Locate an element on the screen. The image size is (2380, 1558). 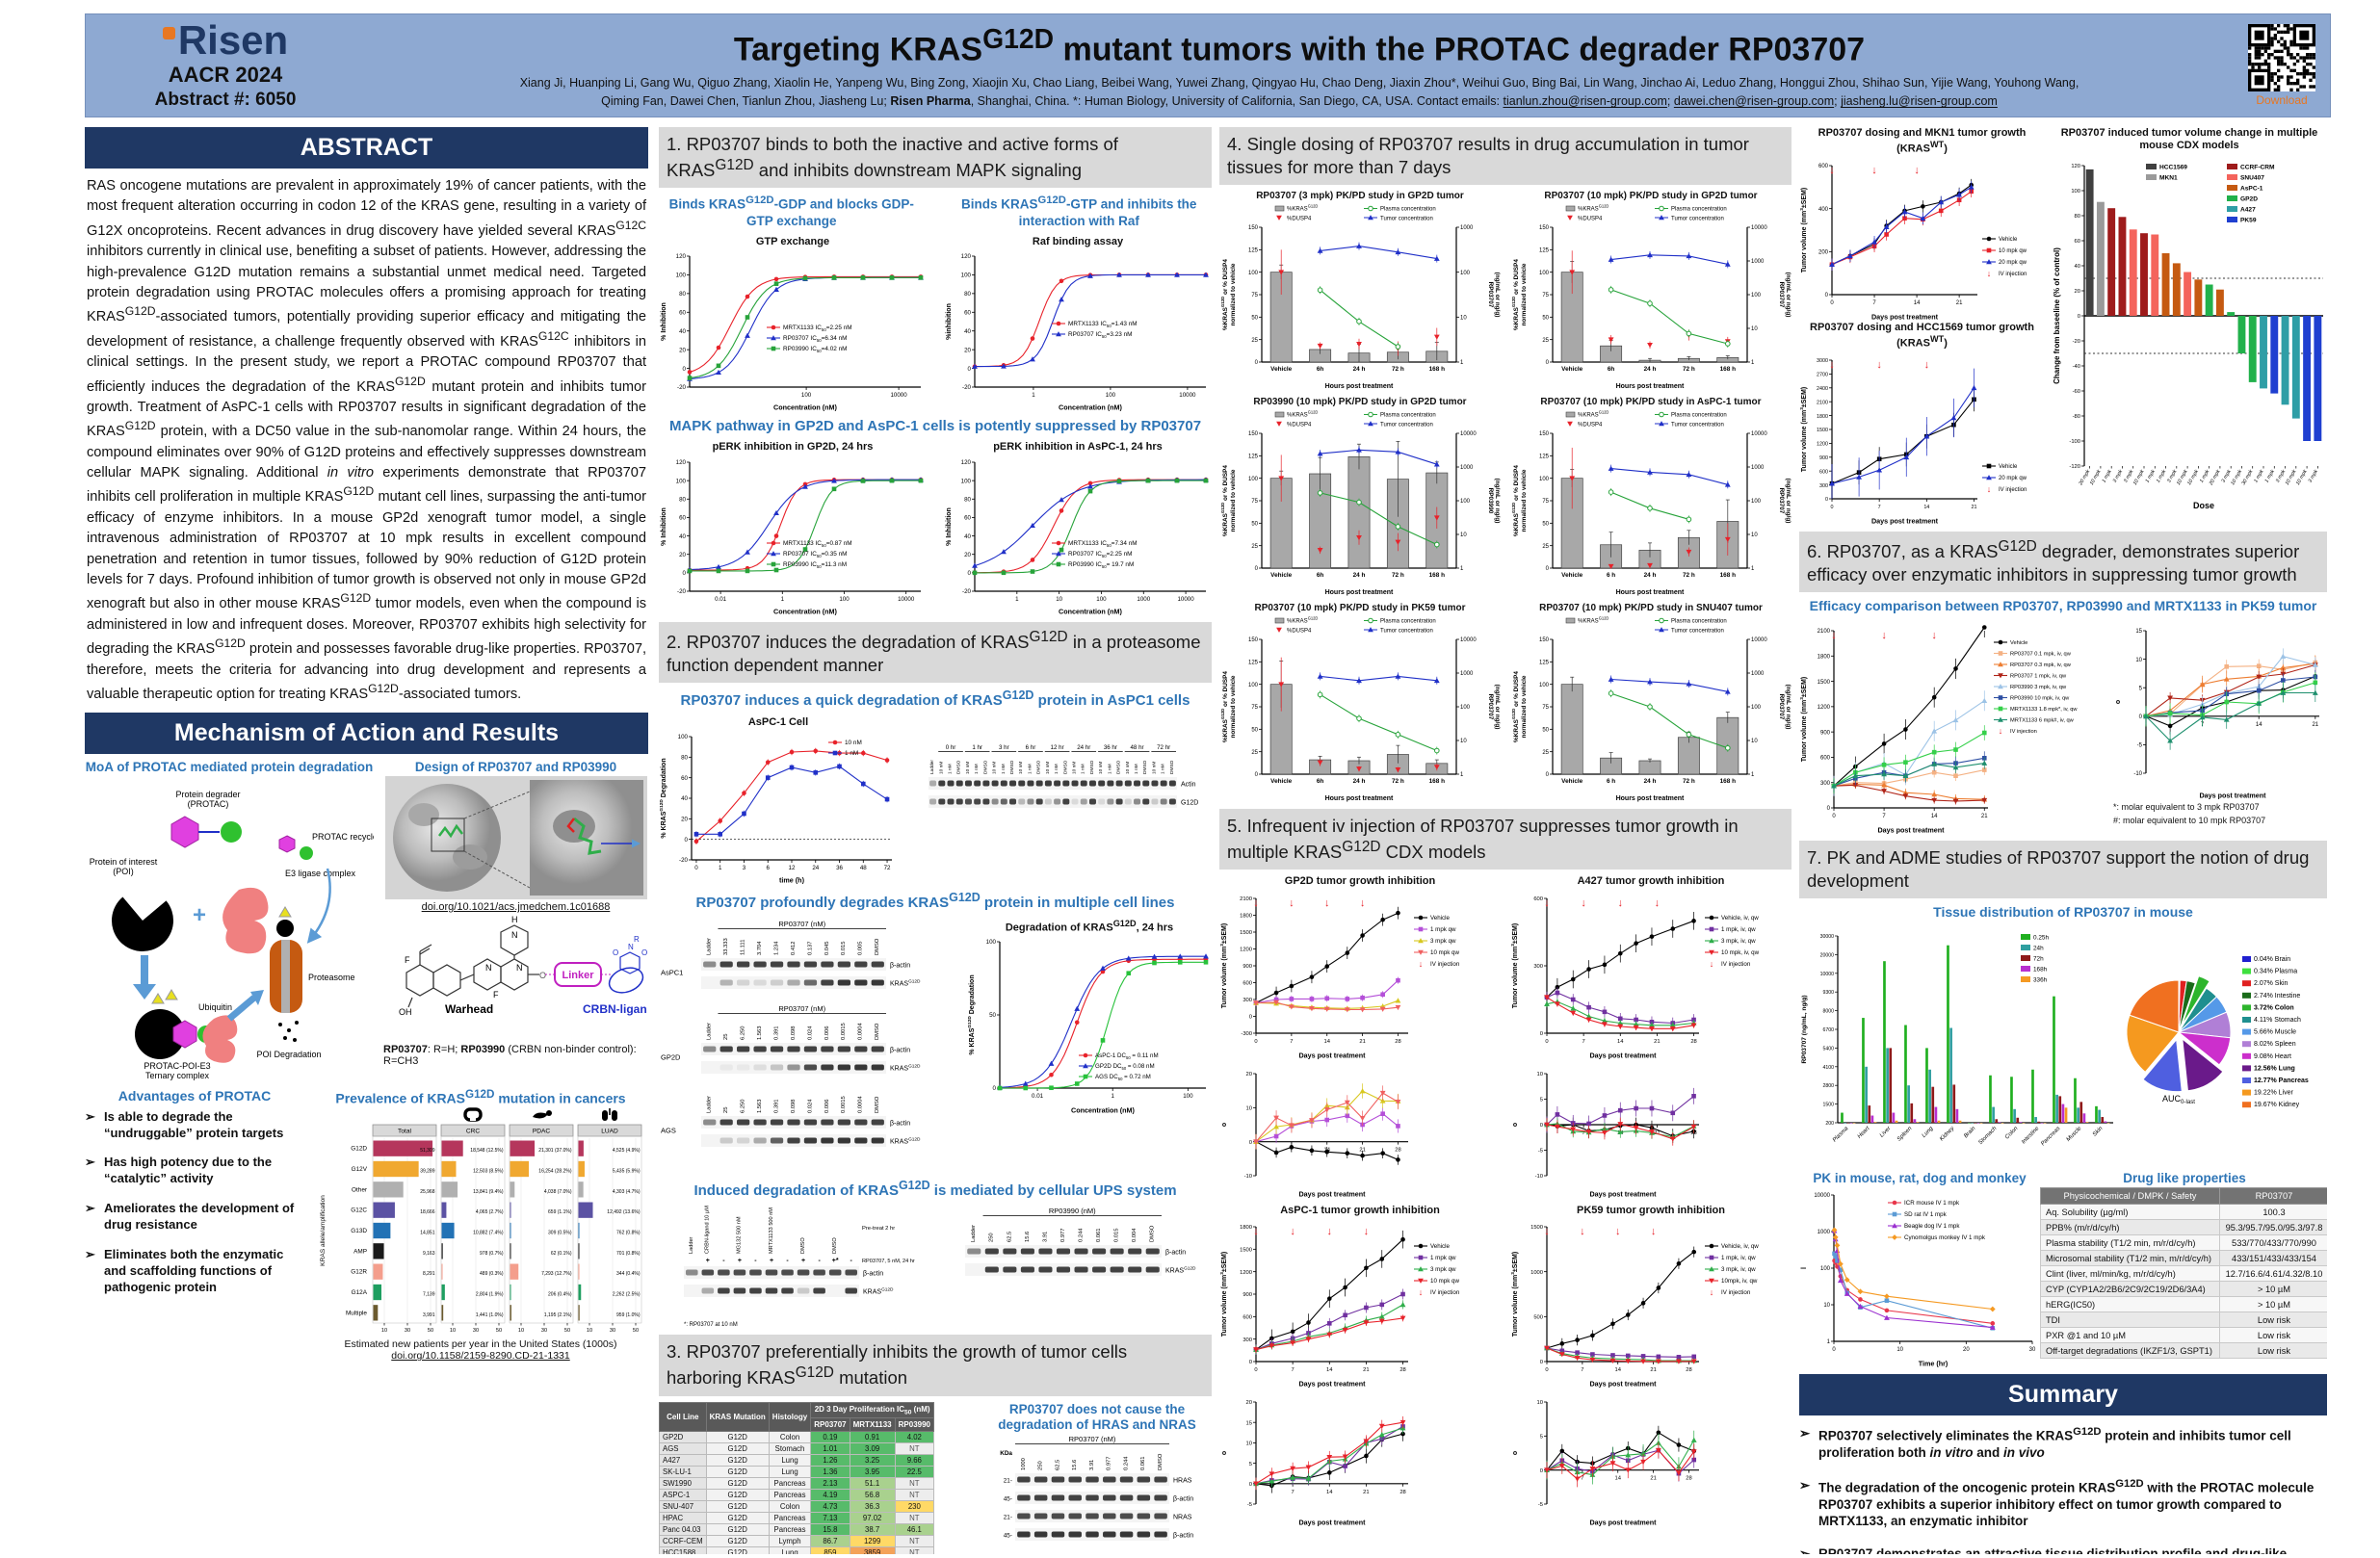
svg-text: RP03707 is located at coordinates (1782, 501).